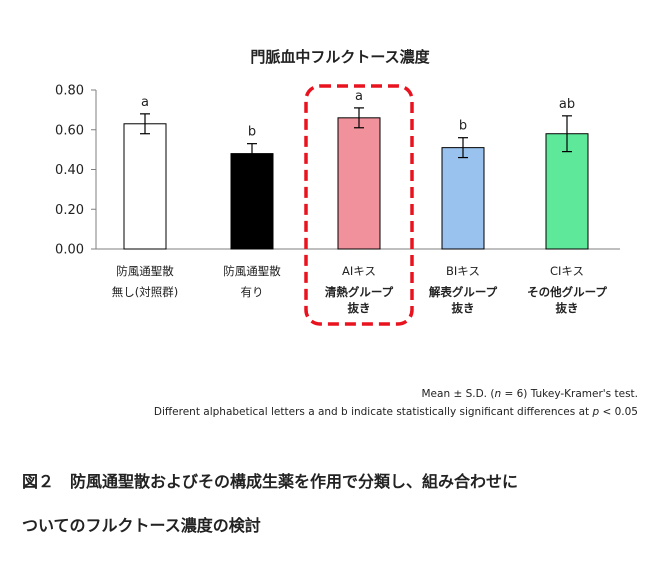 The width and height of the screenshot is (650, 564). What do you see at coordinates (567, 271) in the screenshot?
I see `category-label: CIキス` at bounding box center [567, 271].